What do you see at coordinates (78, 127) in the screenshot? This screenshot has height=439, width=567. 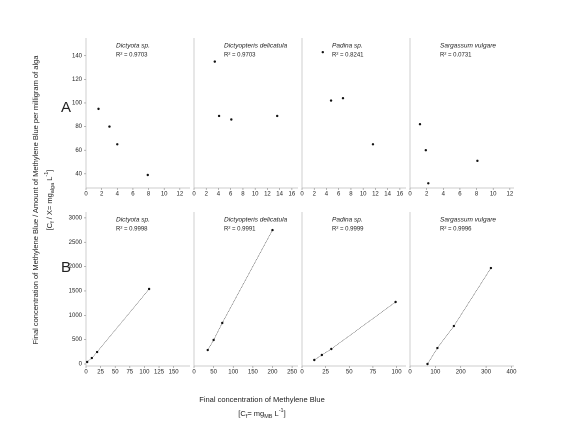 I see `y-tick-label: 80` at bounding box center [78, 127].